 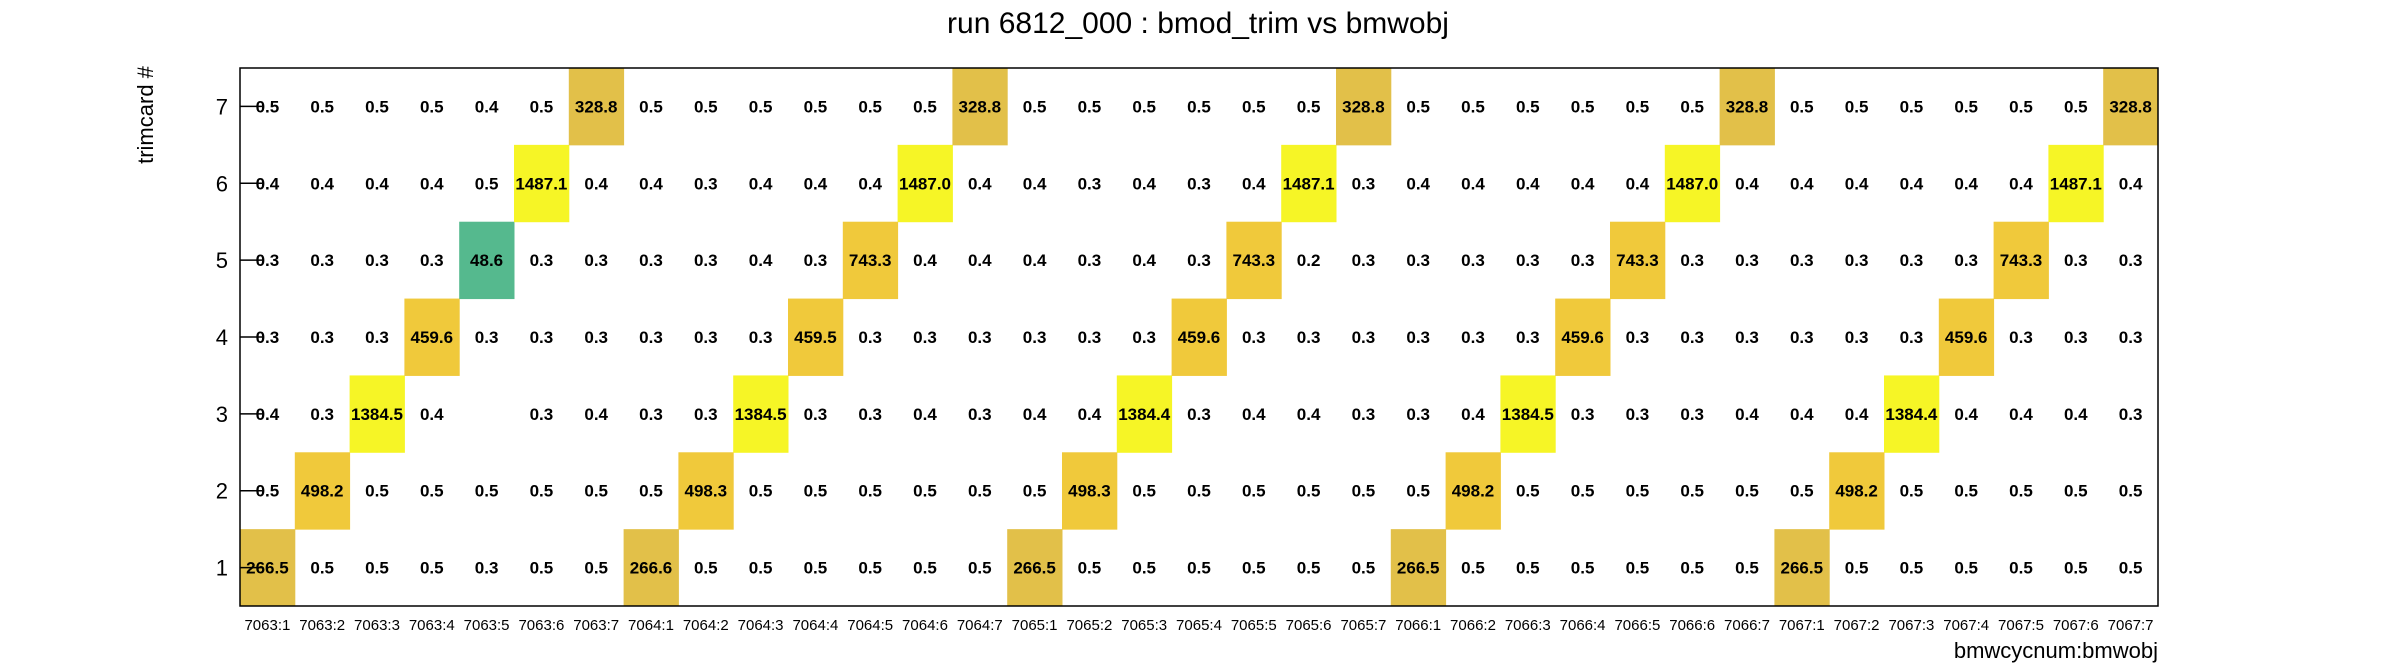 What do you see at coordinates (1583, 625) in the screenshot?
I see `x-tick-label: 7066:4` at bounding box center [1583, 625].